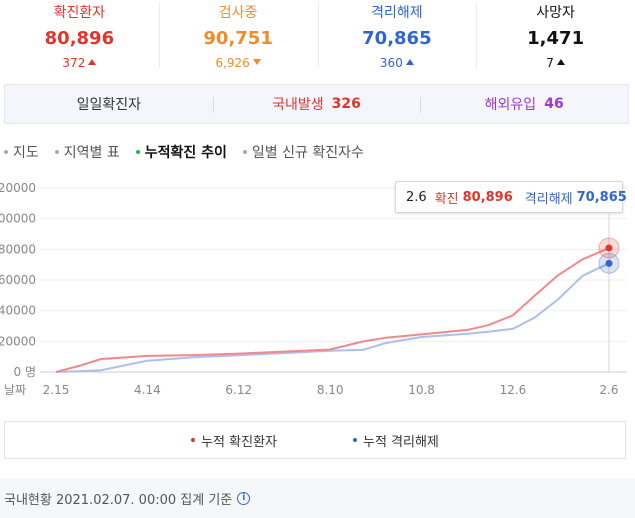 The height and width of the screenshot is (518, 635). Describe the element at coordinates (25, 372) in the screenshot. I see `y-tick-label: 0 명` at that location.